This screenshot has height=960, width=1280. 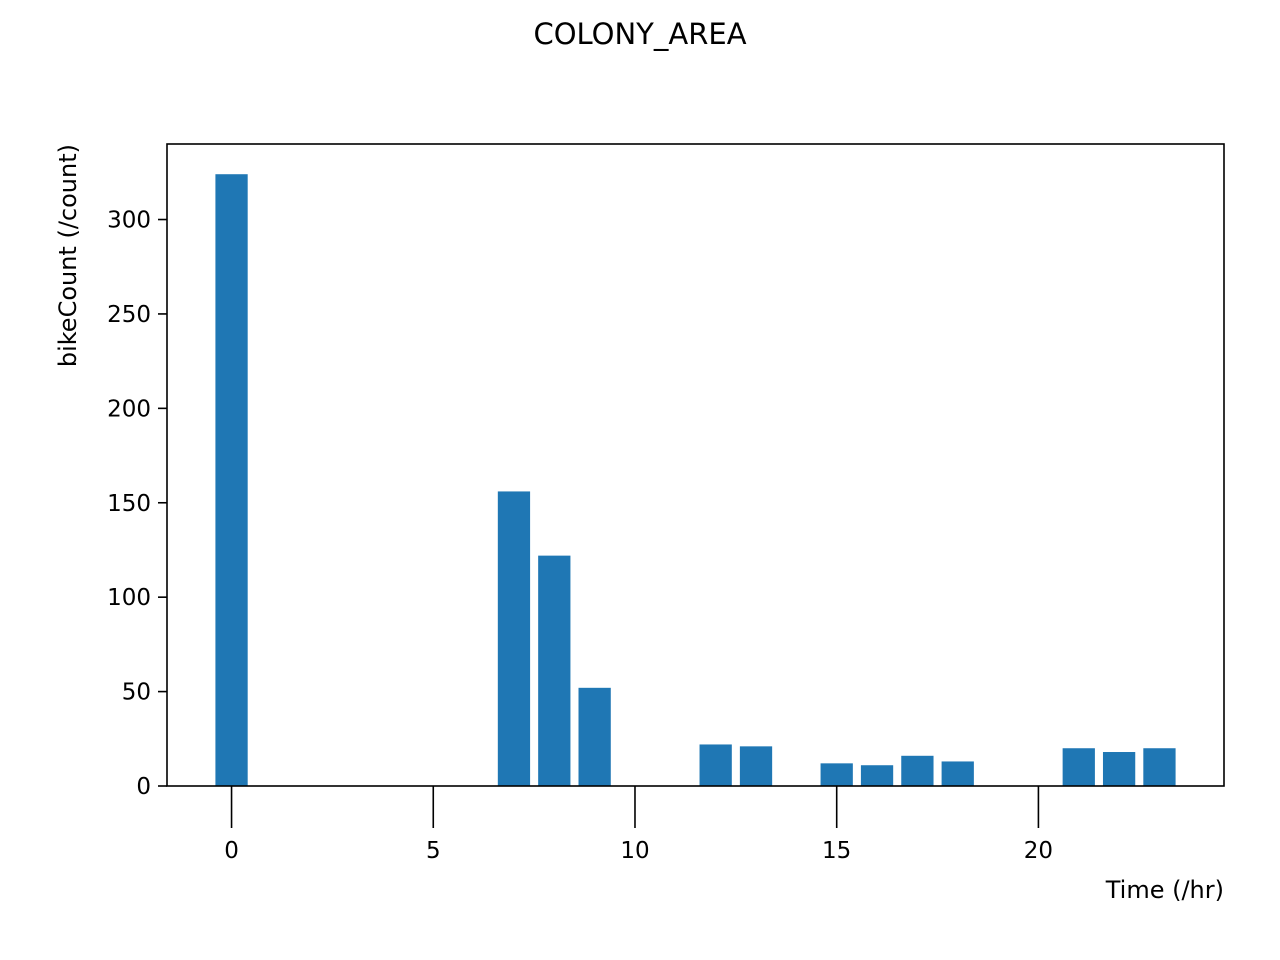 What do you see at coordinates (129, 221) in the screenshot?
I see `y-tick-label: 300` at bounding box center [129, 221].